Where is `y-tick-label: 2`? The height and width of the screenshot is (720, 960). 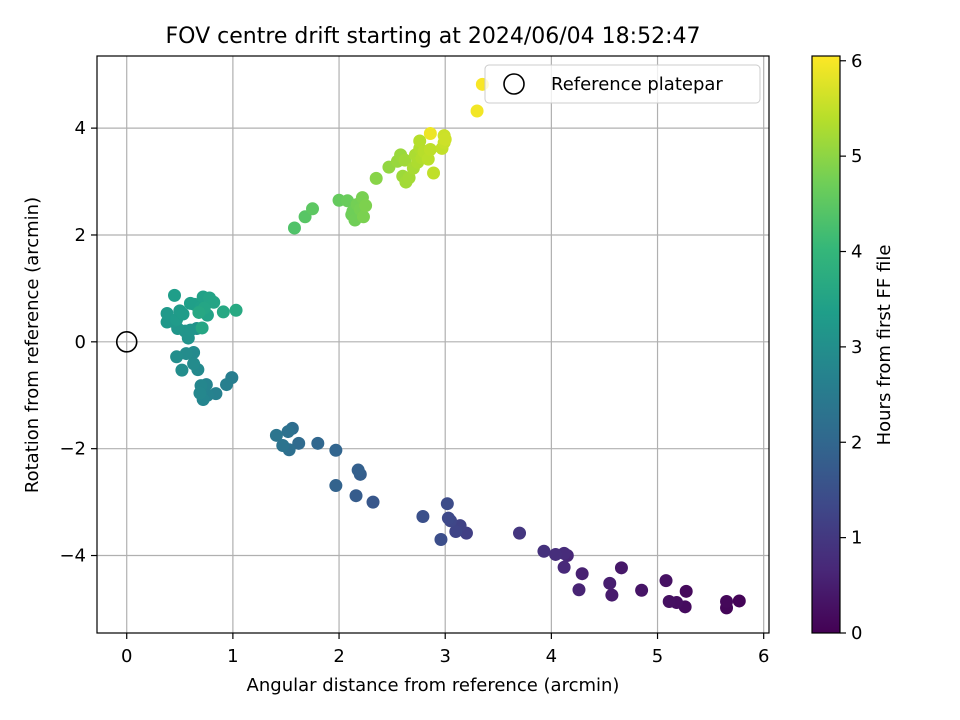 y-tick-label: 2 is located at coordinates (80, 235).